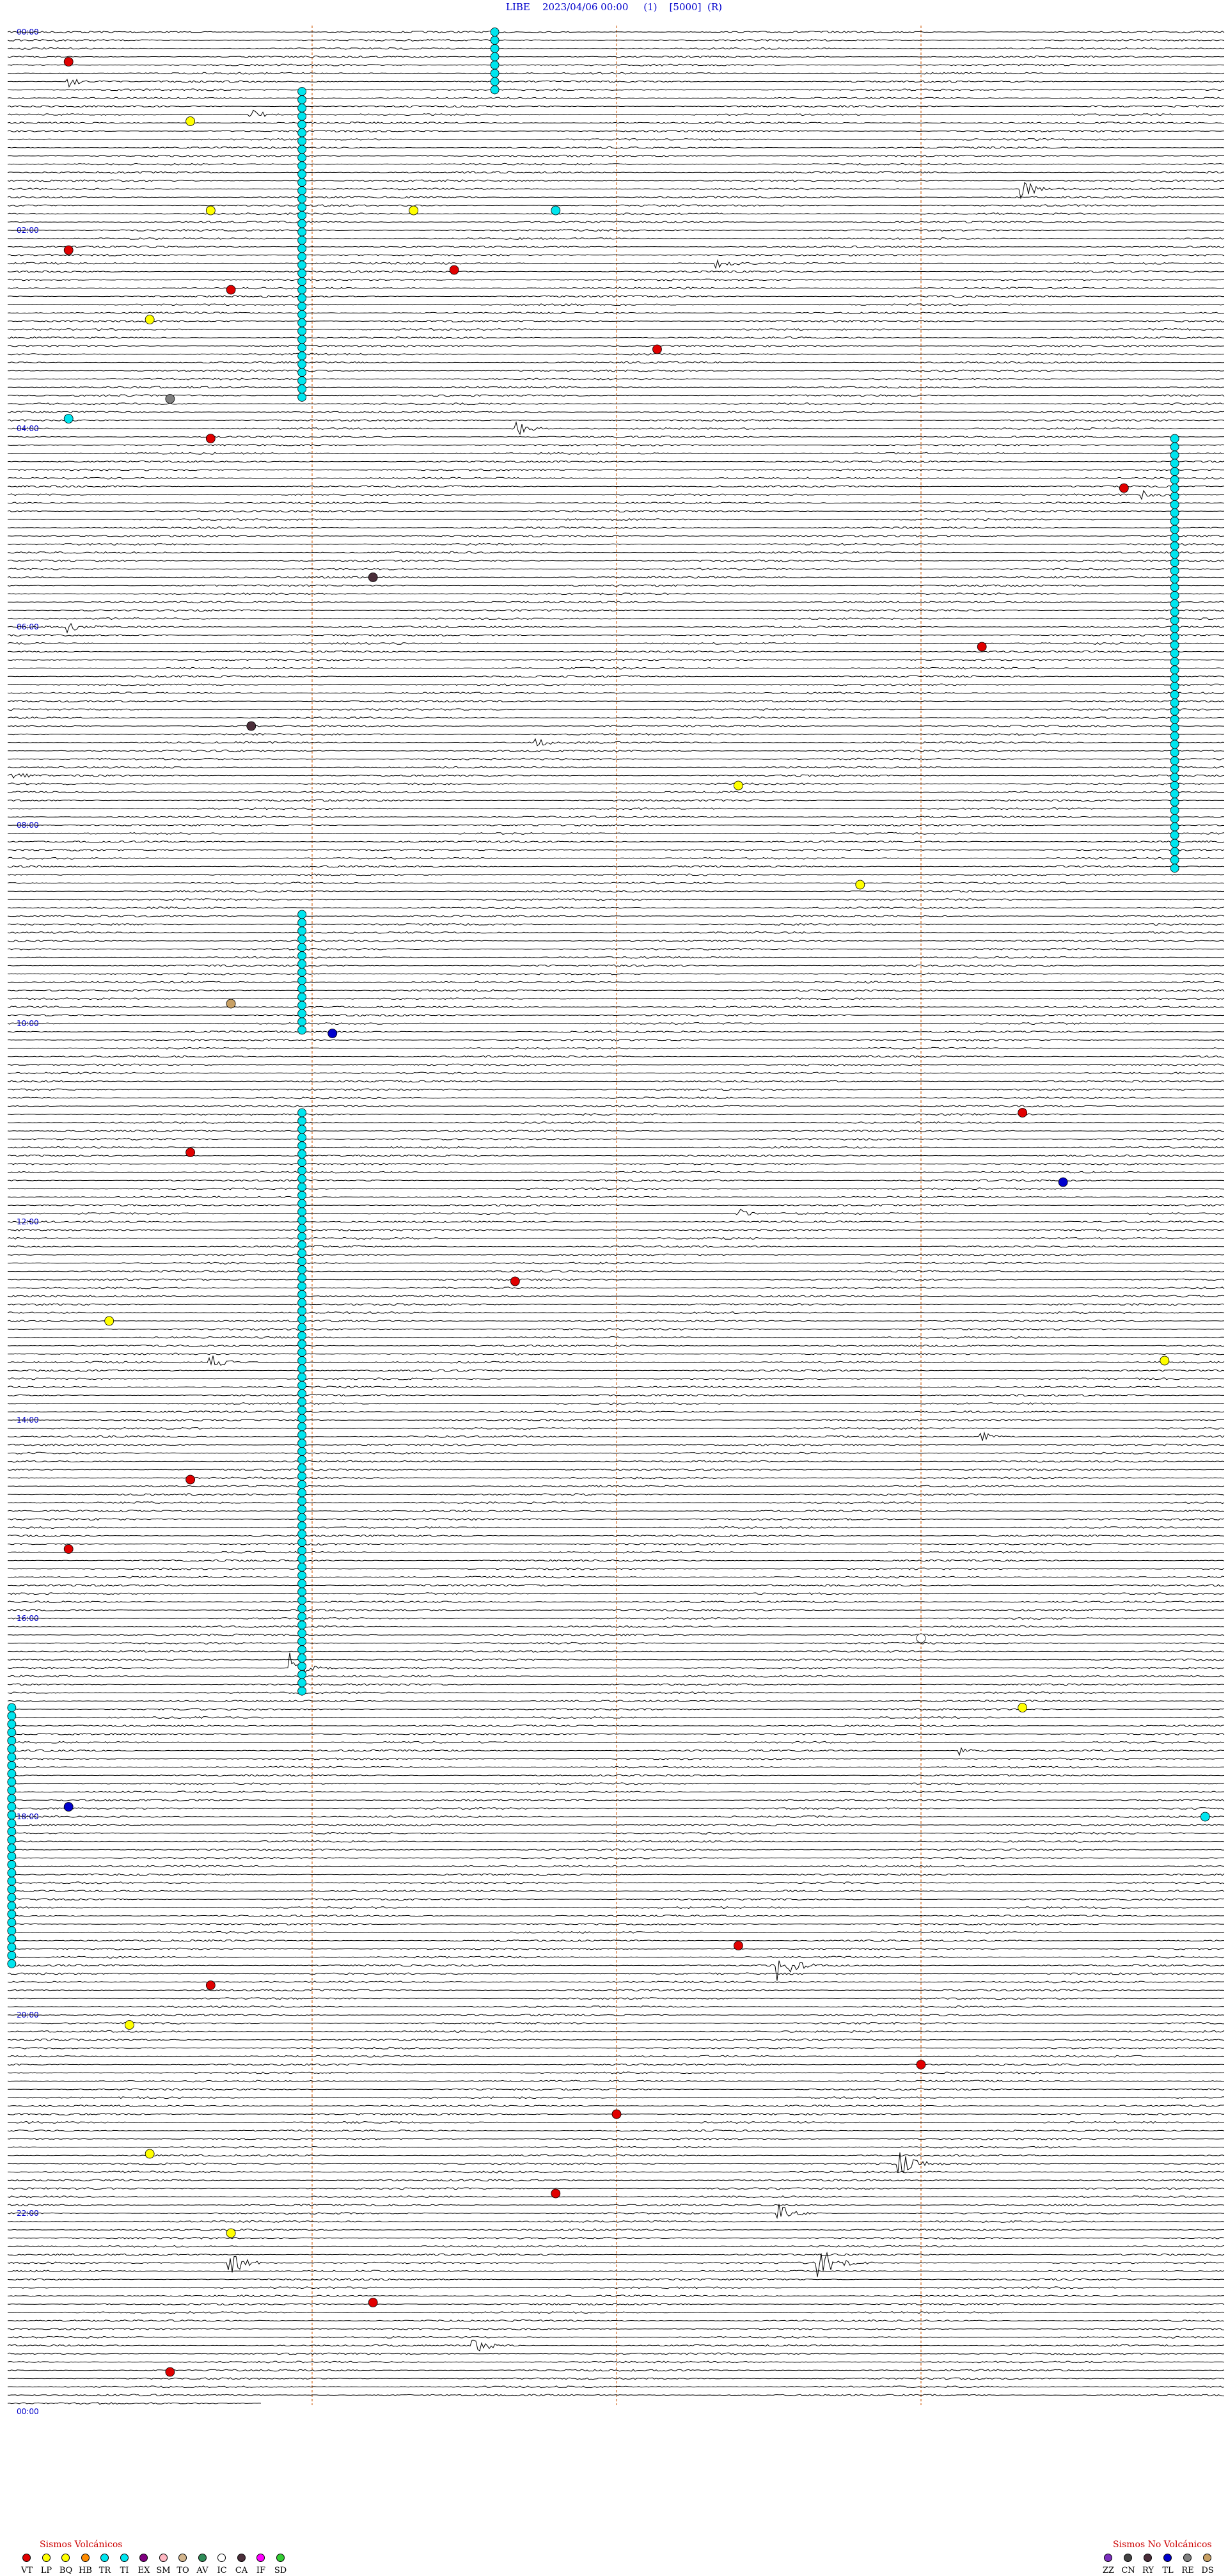 This screenshot has height=2576, width=1228. I want to click on legend-volcanic-title: Sismos Volcánicos, so click(81, 2545).